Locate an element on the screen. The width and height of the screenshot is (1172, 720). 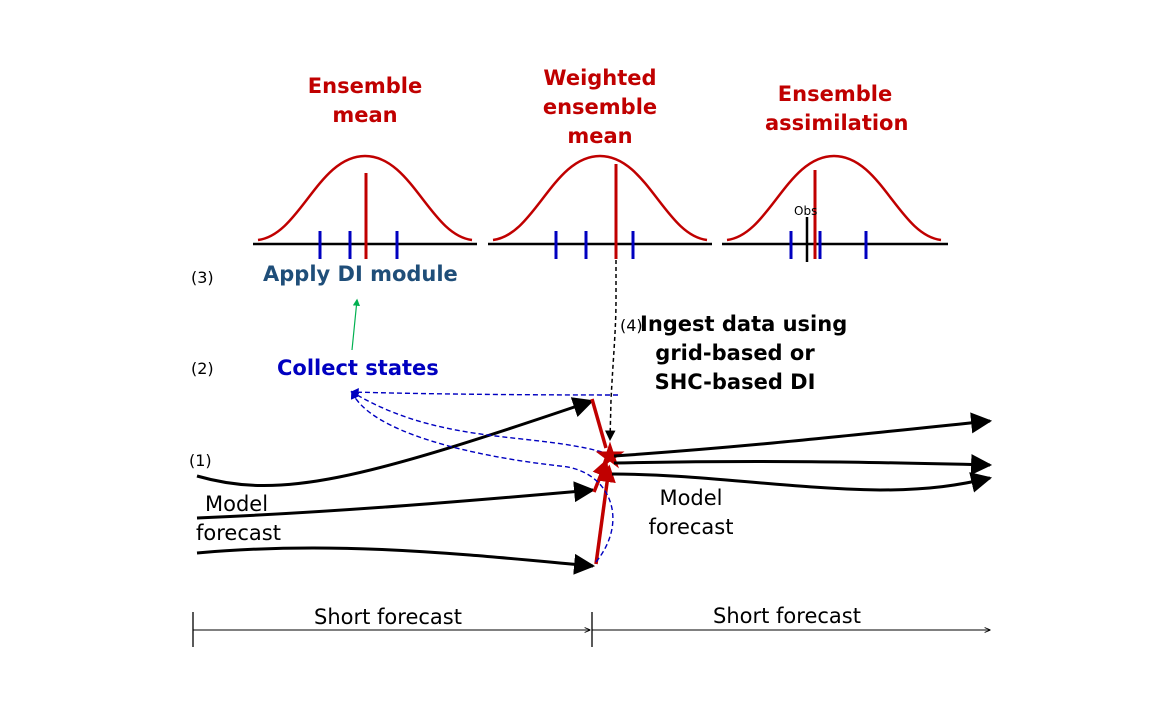
obs-label: Obs is located at coordinates (806, 211).